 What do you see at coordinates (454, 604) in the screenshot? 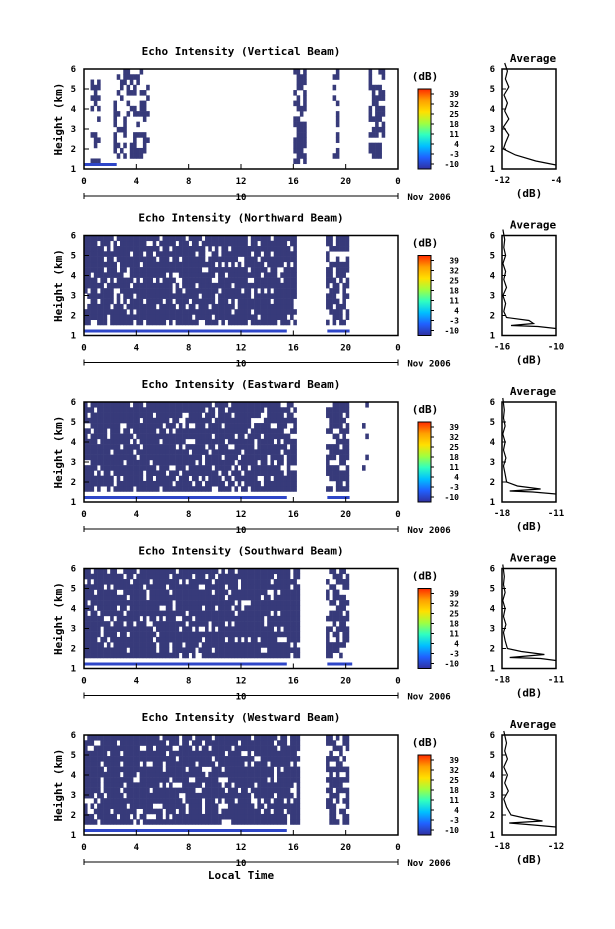
I see `colorbar-tick-label: 32` at bounding box center [454, 604].